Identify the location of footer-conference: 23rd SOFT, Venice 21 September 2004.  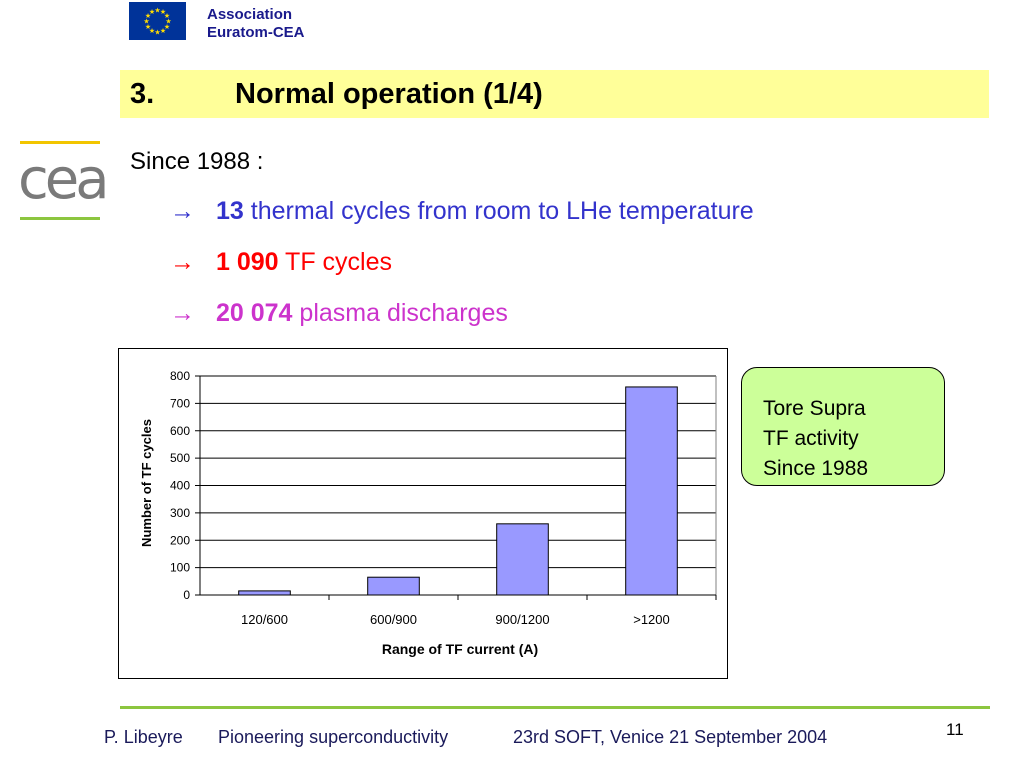
(670, 737).